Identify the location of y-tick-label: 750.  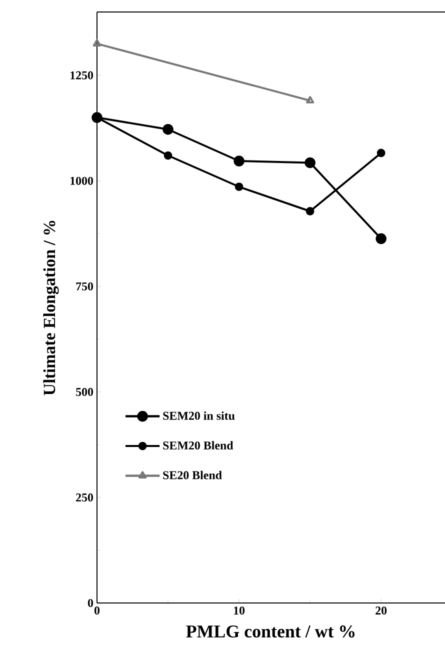
(85, 286).